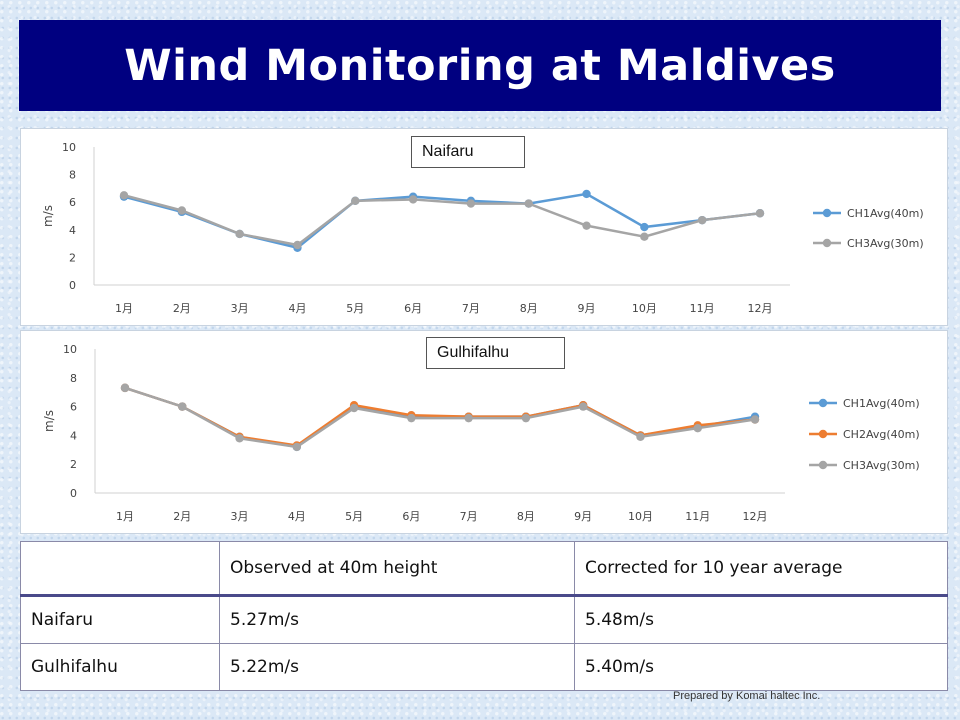  Describe the element at coordinates (747, 696) in the screenshot. I see `footer-credit: Prepared by Komai haltec Inc.` at that location.